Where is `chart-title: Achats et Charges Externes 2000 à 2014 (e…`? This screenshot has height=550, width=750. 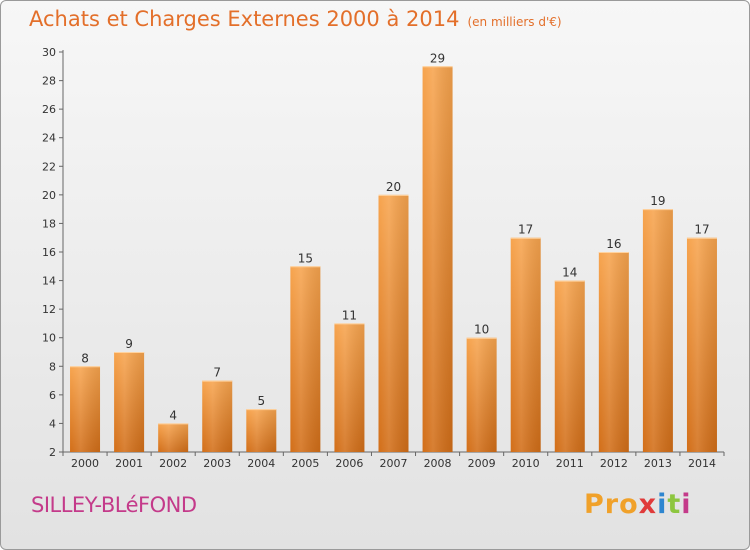 chart-title: Achats et Charges Externes 2000 à 2014 (e… is located at coordinates (295, 19).